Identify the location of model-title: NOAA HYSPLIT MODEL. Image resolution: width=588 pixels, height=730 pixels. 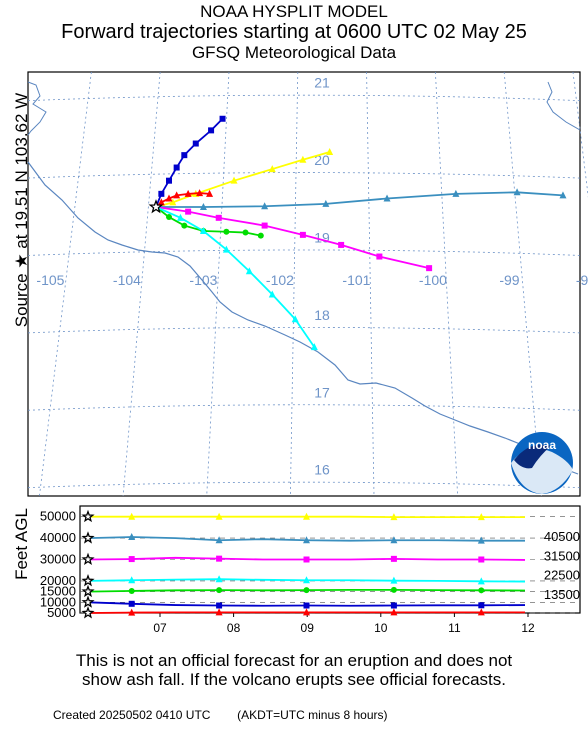
(294, 11).